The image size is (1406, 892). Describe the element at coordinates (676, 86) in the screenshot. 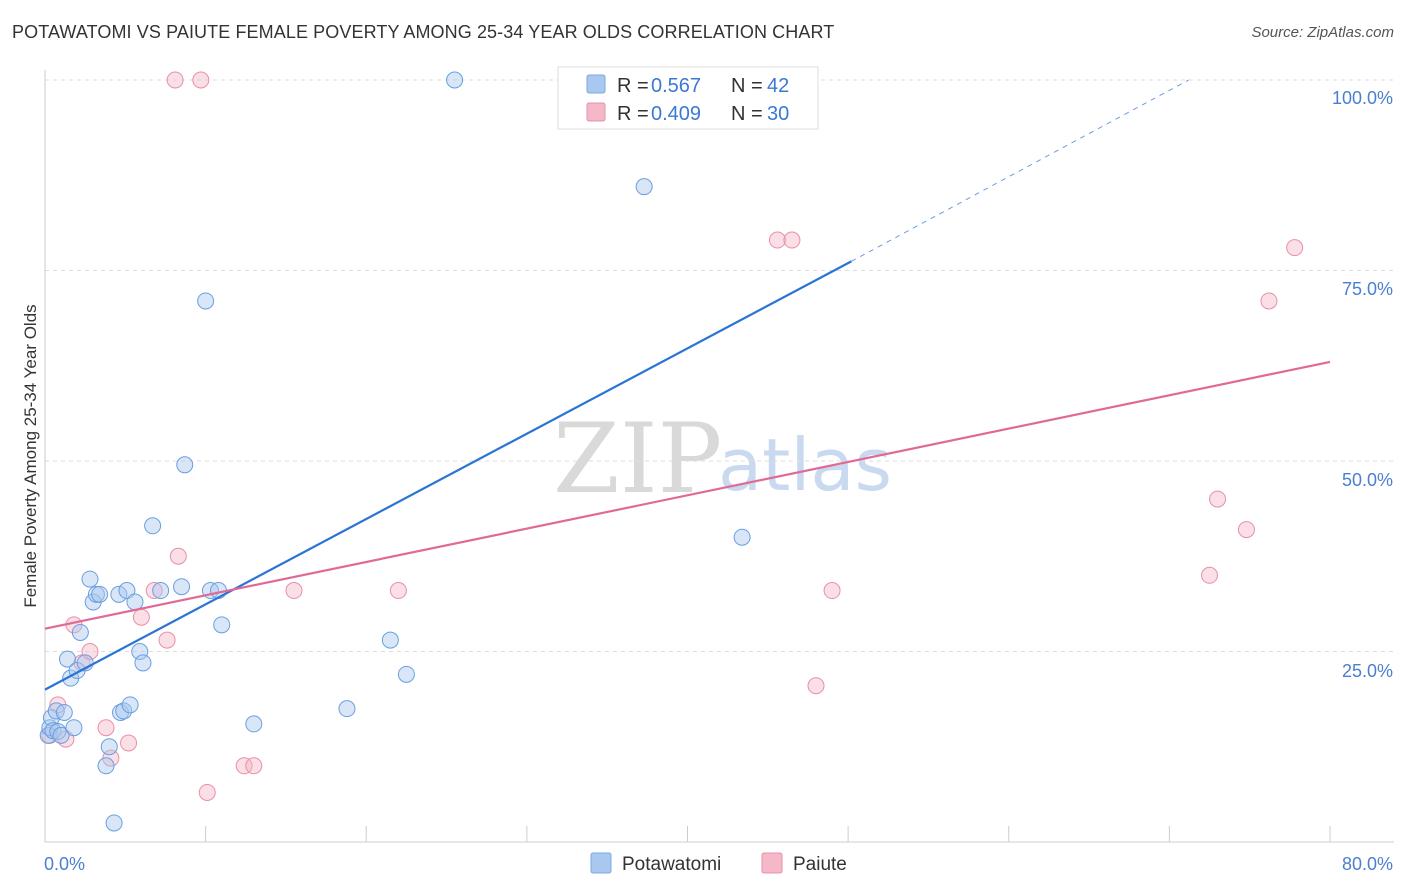

I see `potawatomi-r-value: 0.567` at that location.